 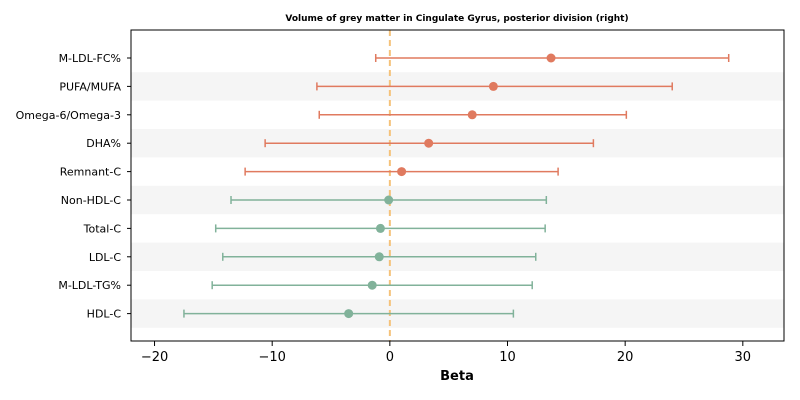 What do you see at coordinates (102, 228) in the screenshot?
I see `y-category-label: Total-C` at bounding box center [102, 228].